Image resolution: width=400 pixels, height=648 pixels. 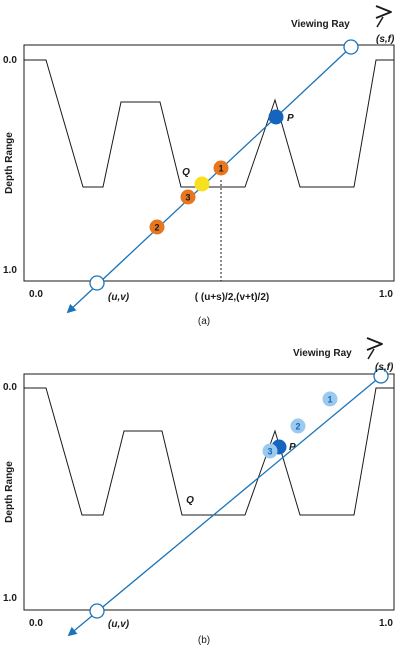 I want to click on intersection-point-p, so click(x=276, y=117).